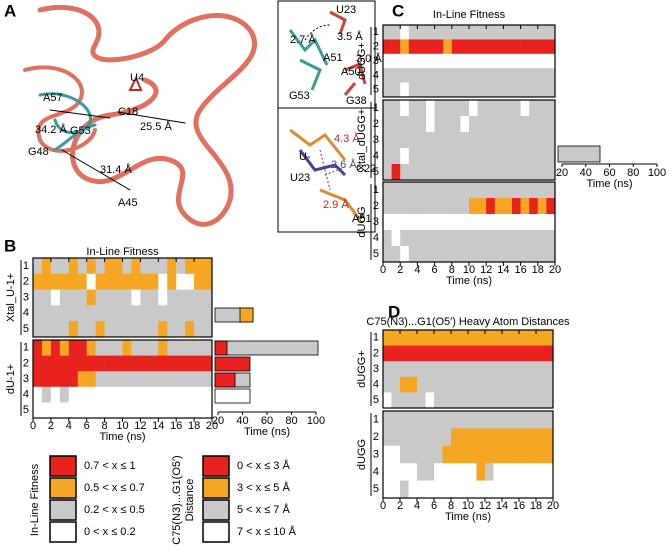  Describe the element at coordinates (586, 173) in the screenshot. I see `inset-tick-label: 40` at that location.